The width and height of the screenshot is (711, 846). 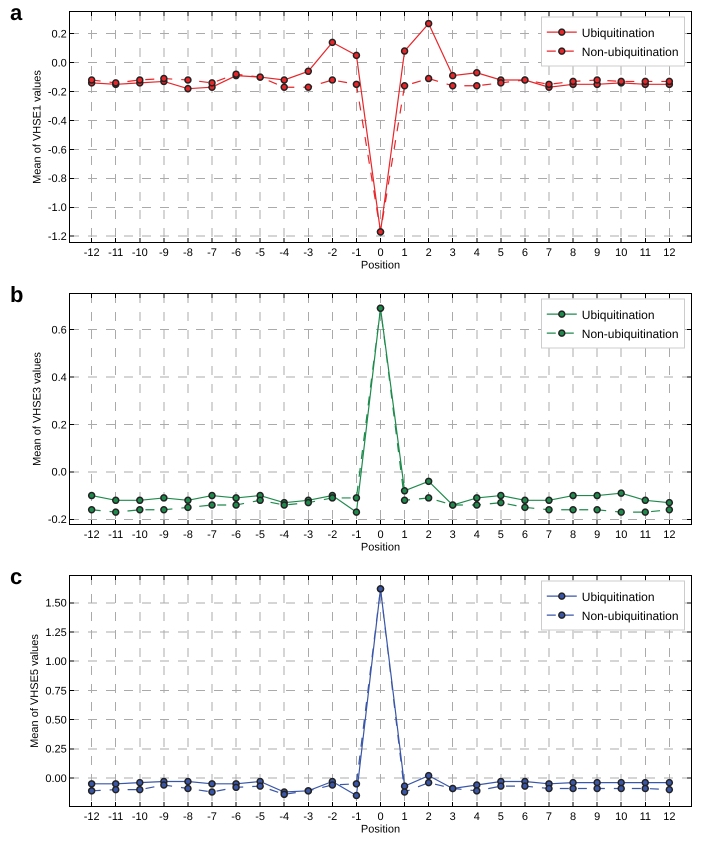 What do you see at coordinates (37, 409) in the screenshot?
I see `y-axis-title: Mean of VHSE3 values` at bounding box center [37, 409].